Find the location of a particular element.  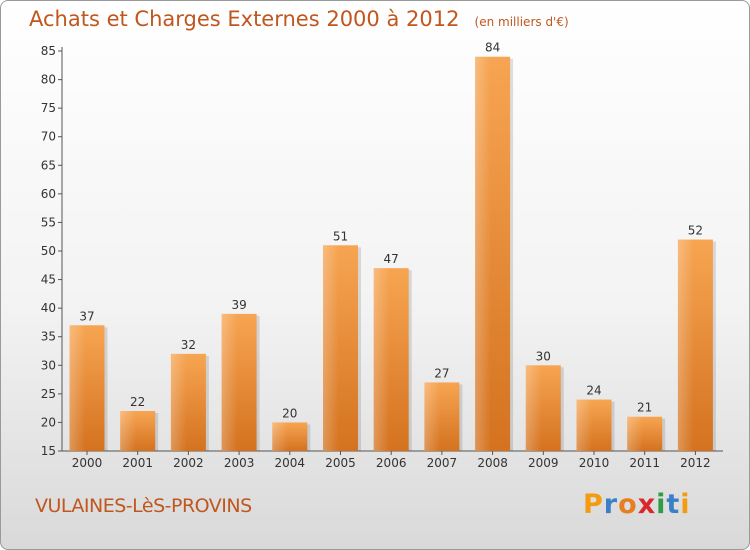

logo-letter: P is located at coordinates (593, 504).